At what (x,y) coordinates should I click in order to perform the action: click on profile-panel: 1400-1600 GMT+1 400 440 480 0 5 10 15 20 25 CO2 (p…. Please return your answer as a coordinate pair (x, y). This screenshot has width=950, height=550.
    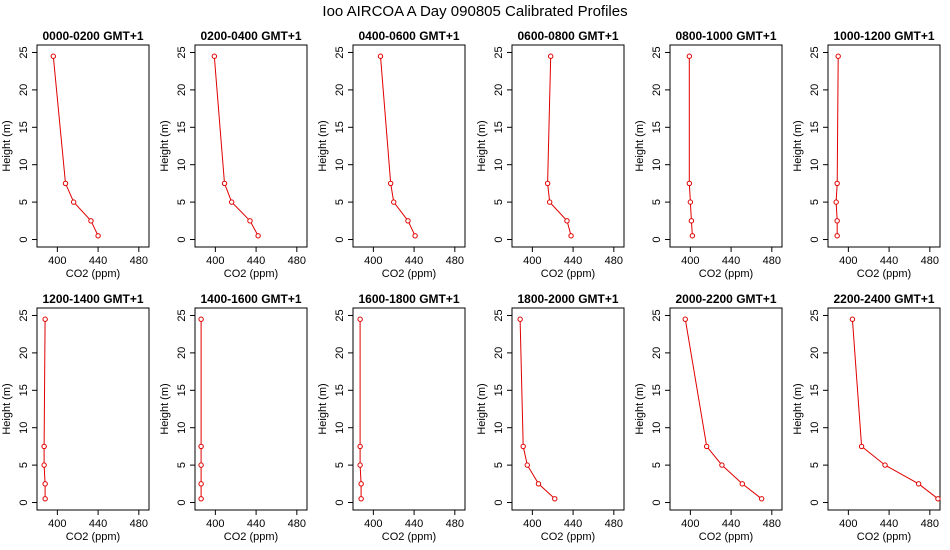
    Looking at the image, I should click on (233, 417).